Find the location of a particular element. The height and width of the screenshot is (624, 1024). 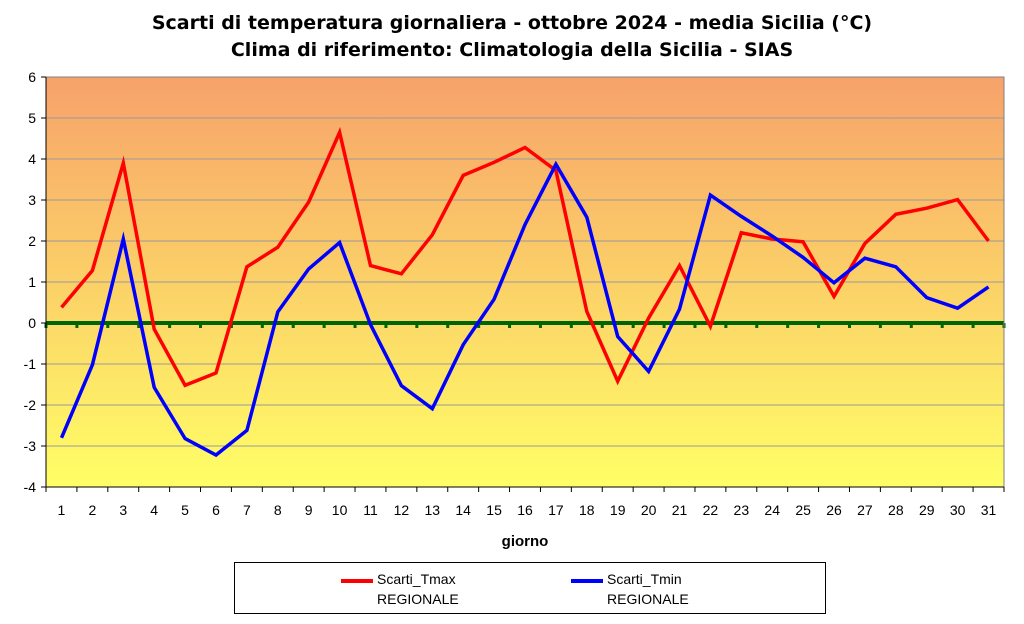

x-tick-label: 4 is located at coordinates (154, 510).